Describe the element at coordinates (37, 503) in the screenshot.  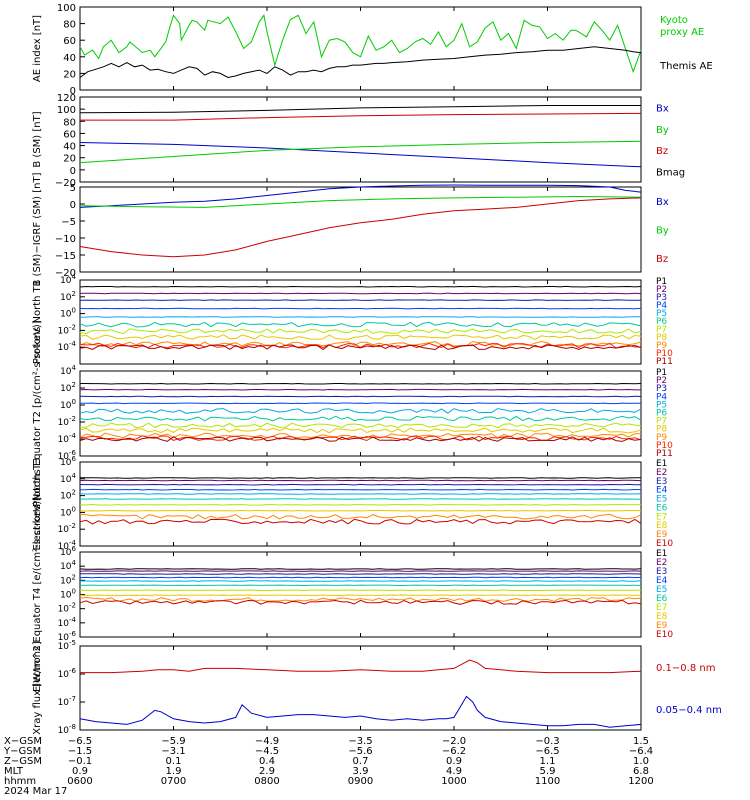
I see `y-axis-label: Electrons North T3` at that location.